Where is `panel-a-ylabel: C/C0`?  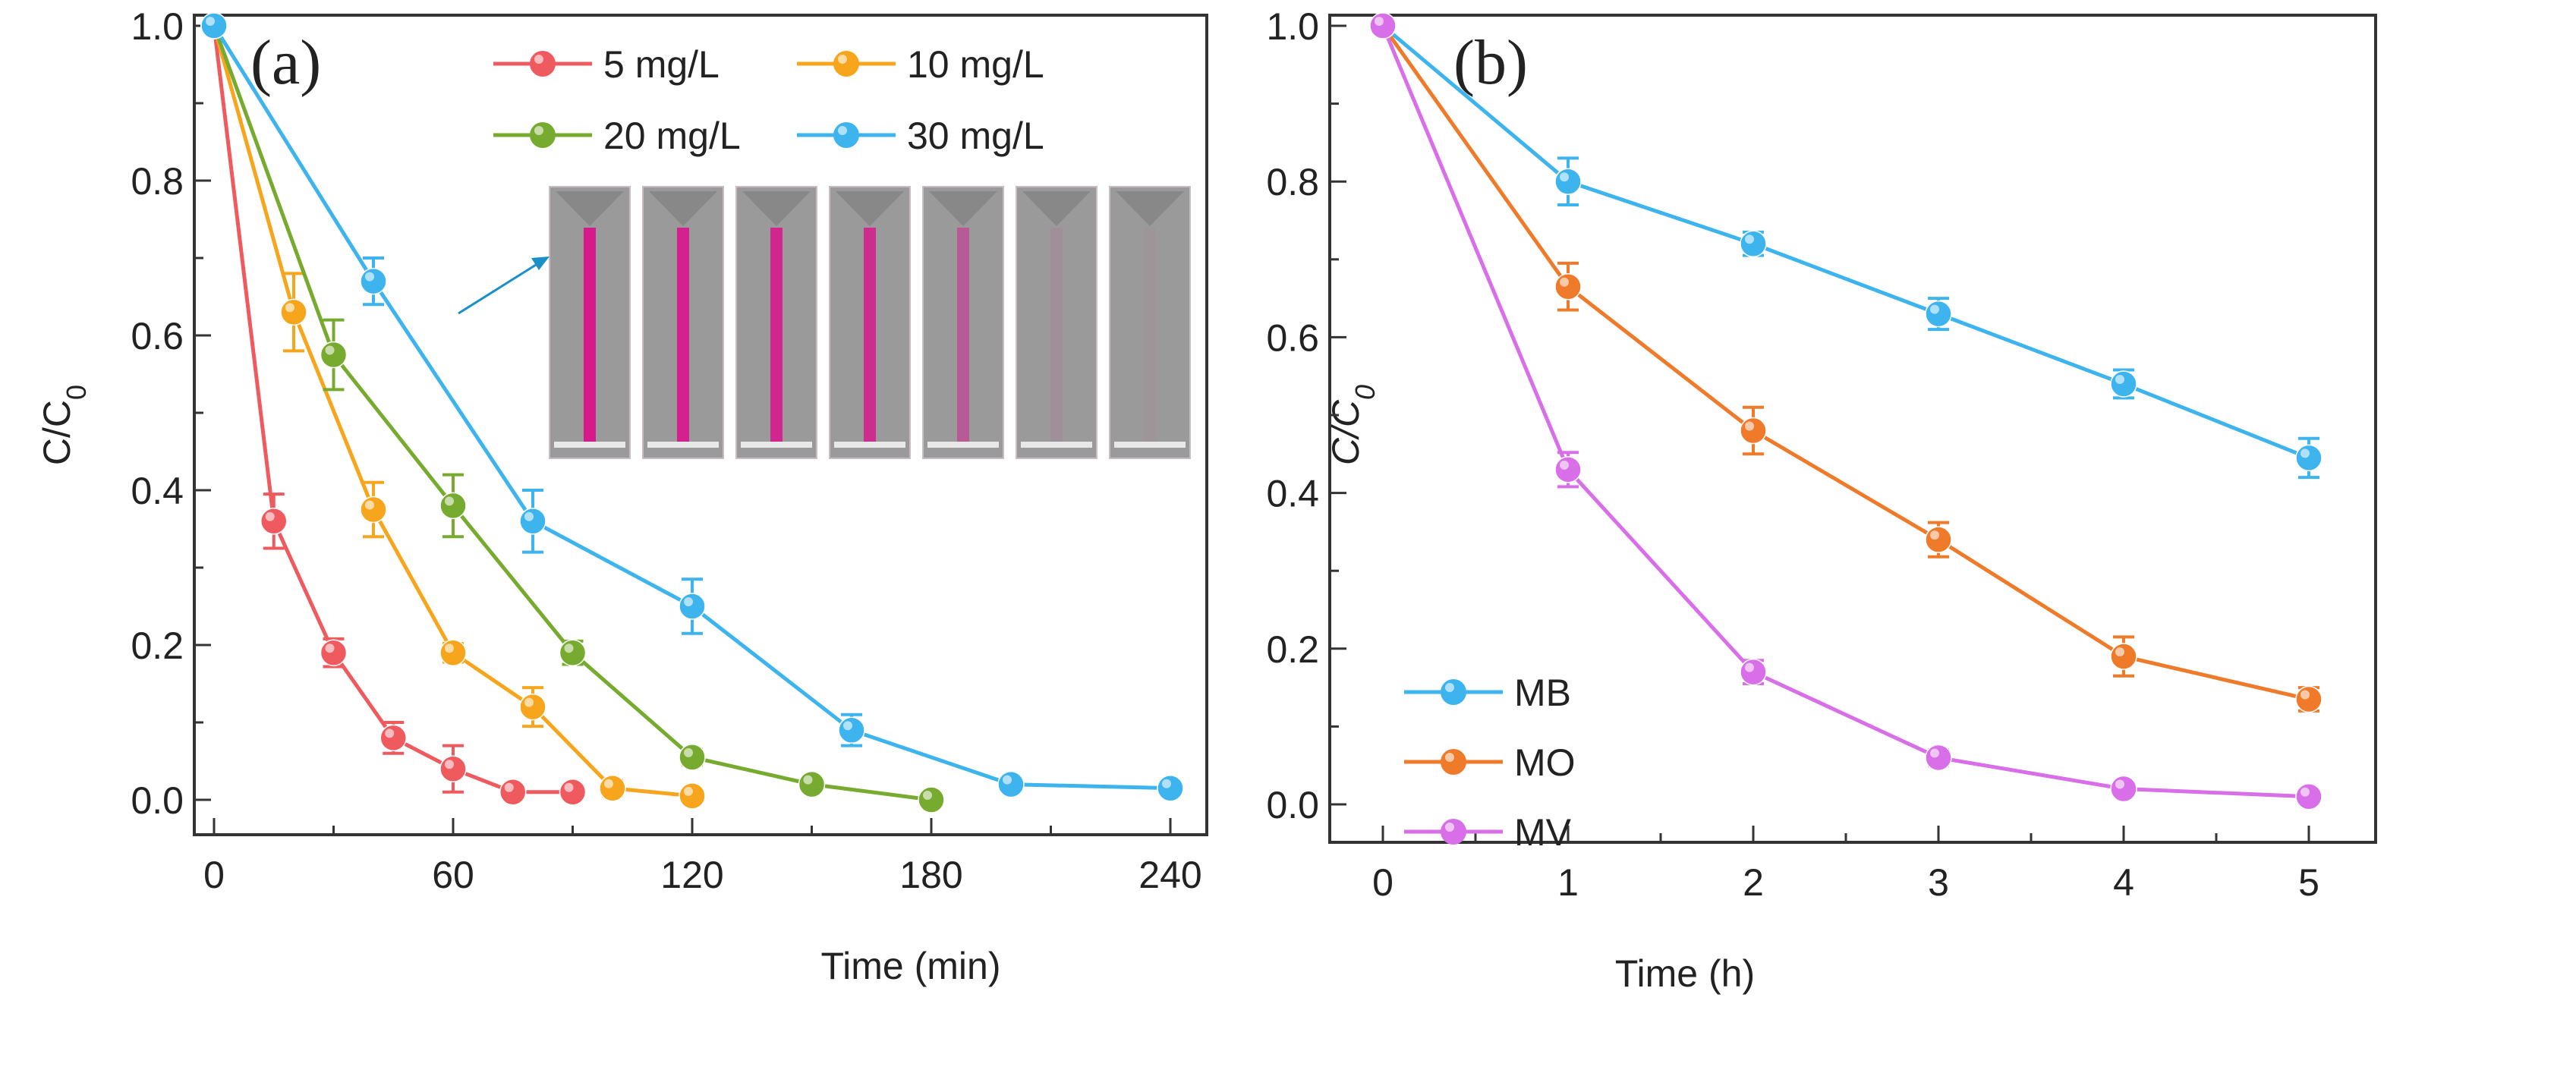 panel-a-ylabel: C/C0 is located at coordinates (64, 425).